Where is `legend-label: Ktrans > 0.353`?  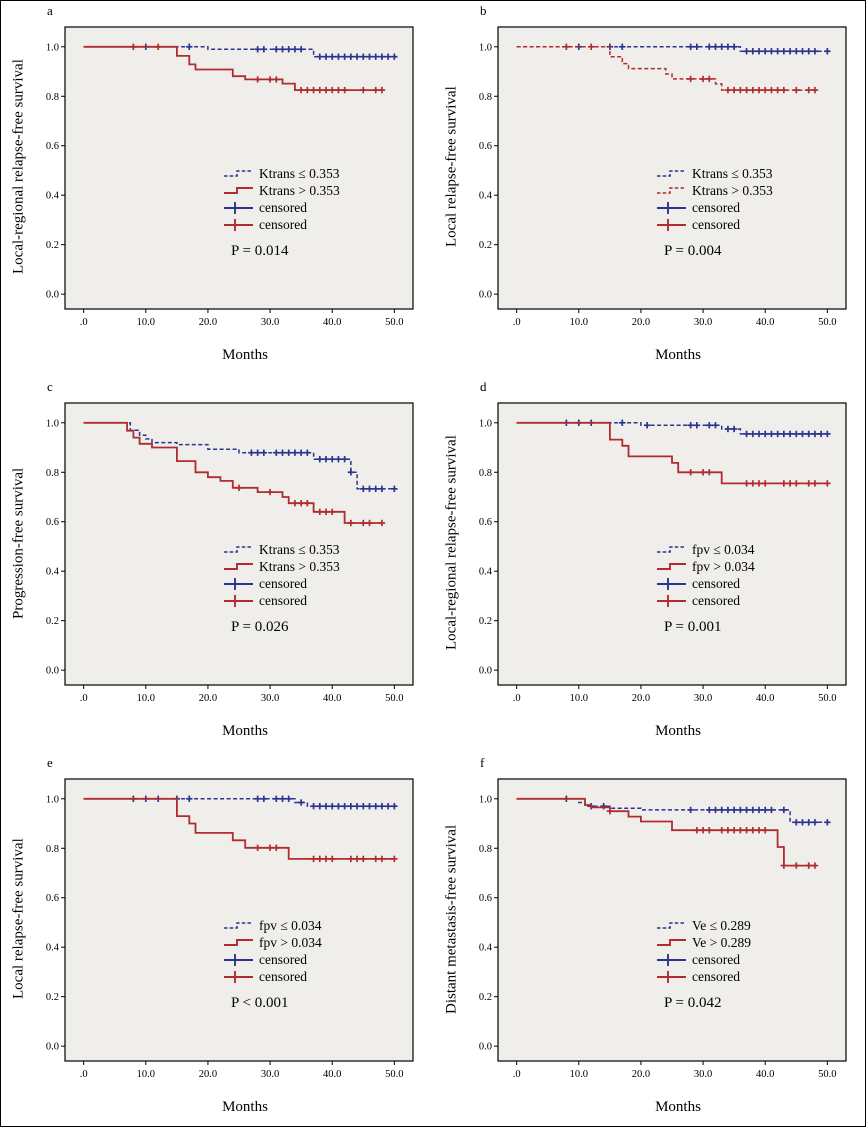
legend-label: Ktrans > 0.353 is located at coordinates (732, 190).